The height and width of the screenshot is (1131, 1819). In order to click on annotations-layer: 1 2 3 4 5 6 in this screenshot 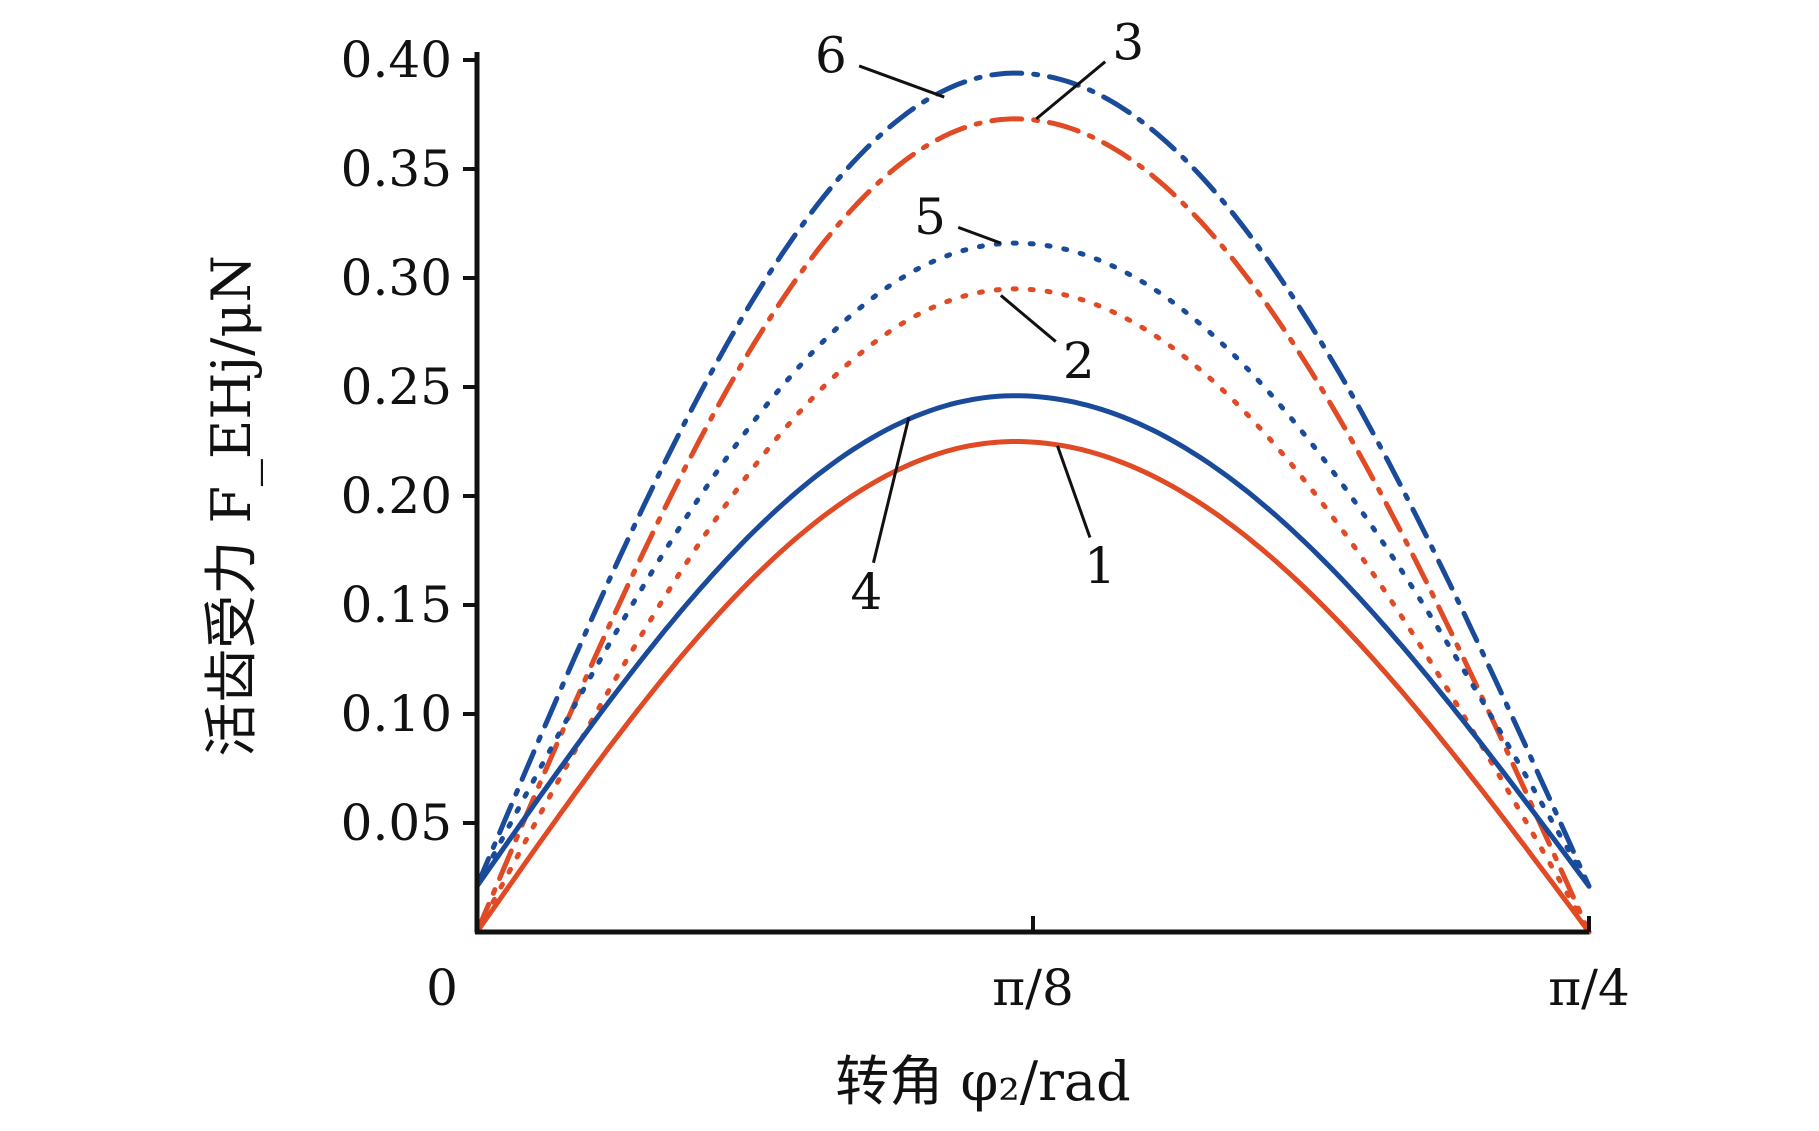, I will do `click(979, 317)`.